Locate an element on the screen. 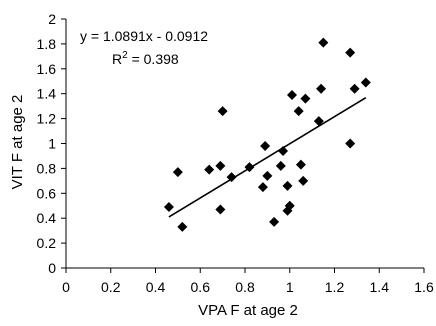  y-tick-label: 0.4 is located at coordinates (47, 218).